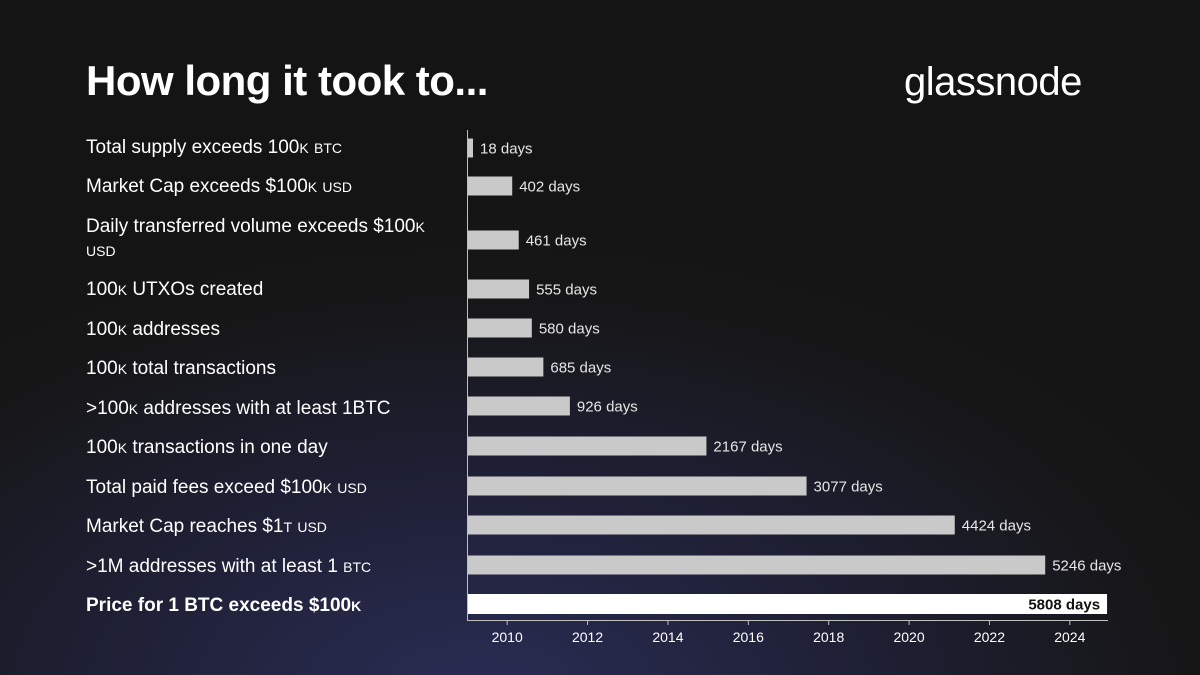 The image size is (1200, 675). Describe the element at coordinates (251, 226) in the screenshot. I see `label-text-part: Daily transferred volume exceeds $100` at that location.